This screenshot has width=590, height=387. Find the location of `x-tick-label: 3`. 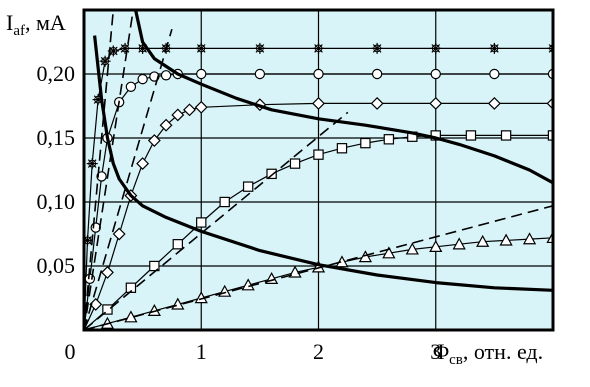

x-tick-label: 3 is located at coordinates (435, 351).